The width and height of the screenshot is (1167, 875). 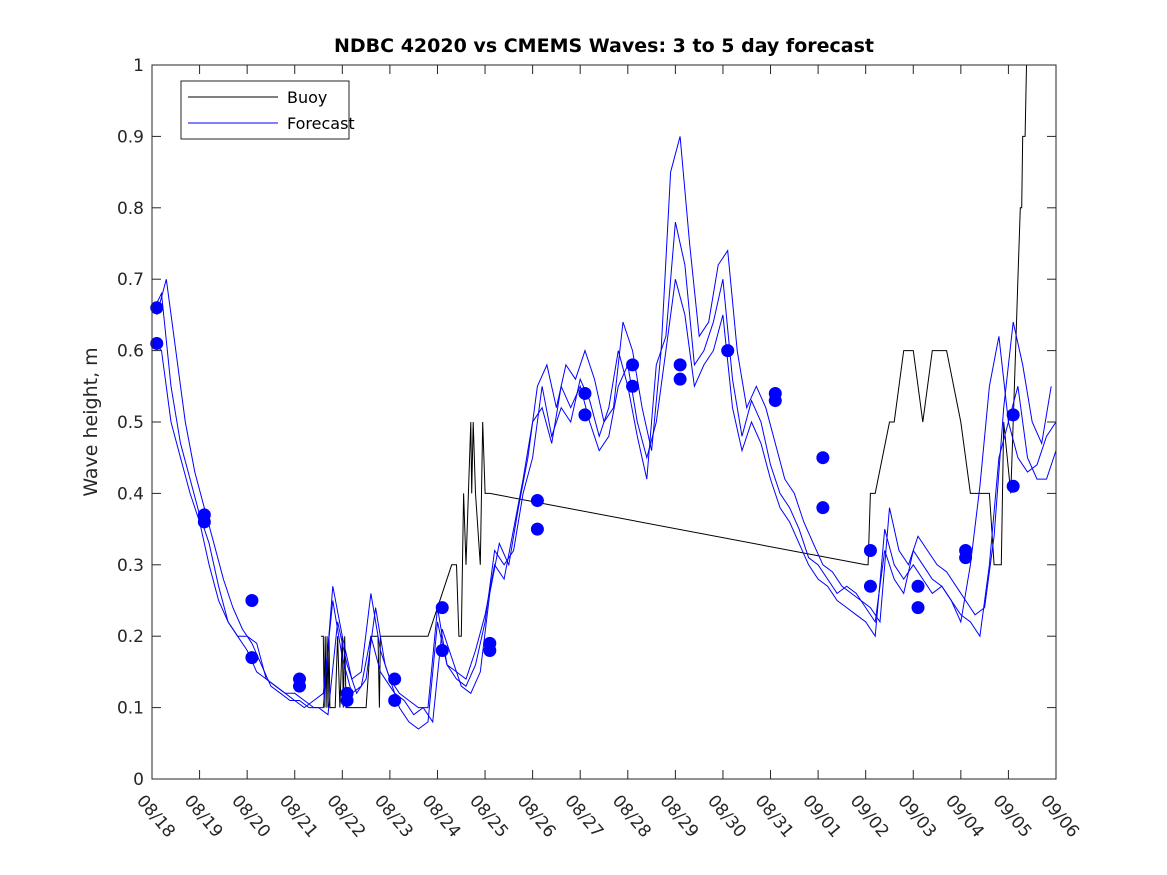 What do you see at coordinates (138, 66) in the screenshot?
I see `y-tick-label: 1` at bounding box center [138, 66].